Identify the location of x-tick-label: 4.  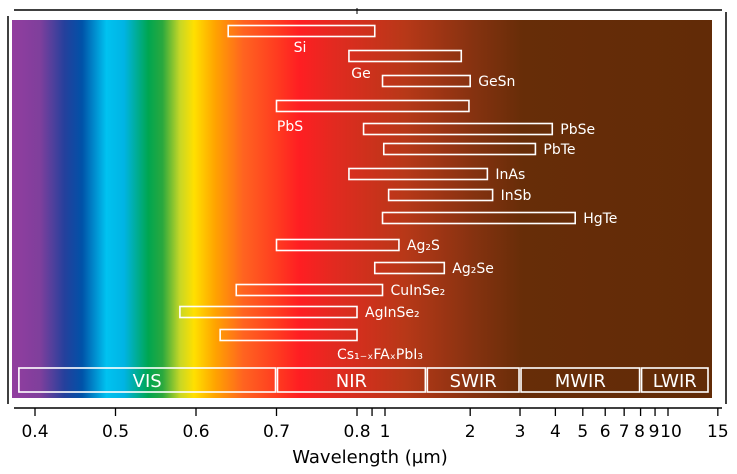
(555, 432).